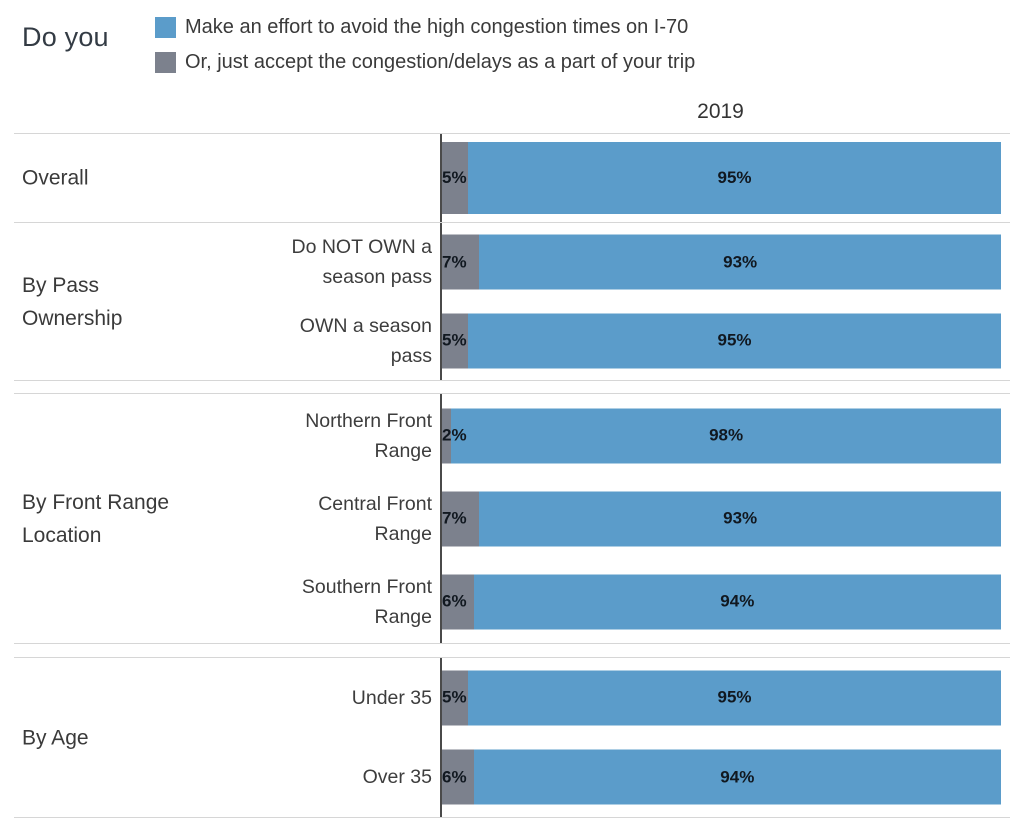 This screenshot has width=1014, height=824. What do you see at coordinates (72, 301) in the screenshot?
I see `group-label: By Pass Ownership` at bounding box center [72, 301].